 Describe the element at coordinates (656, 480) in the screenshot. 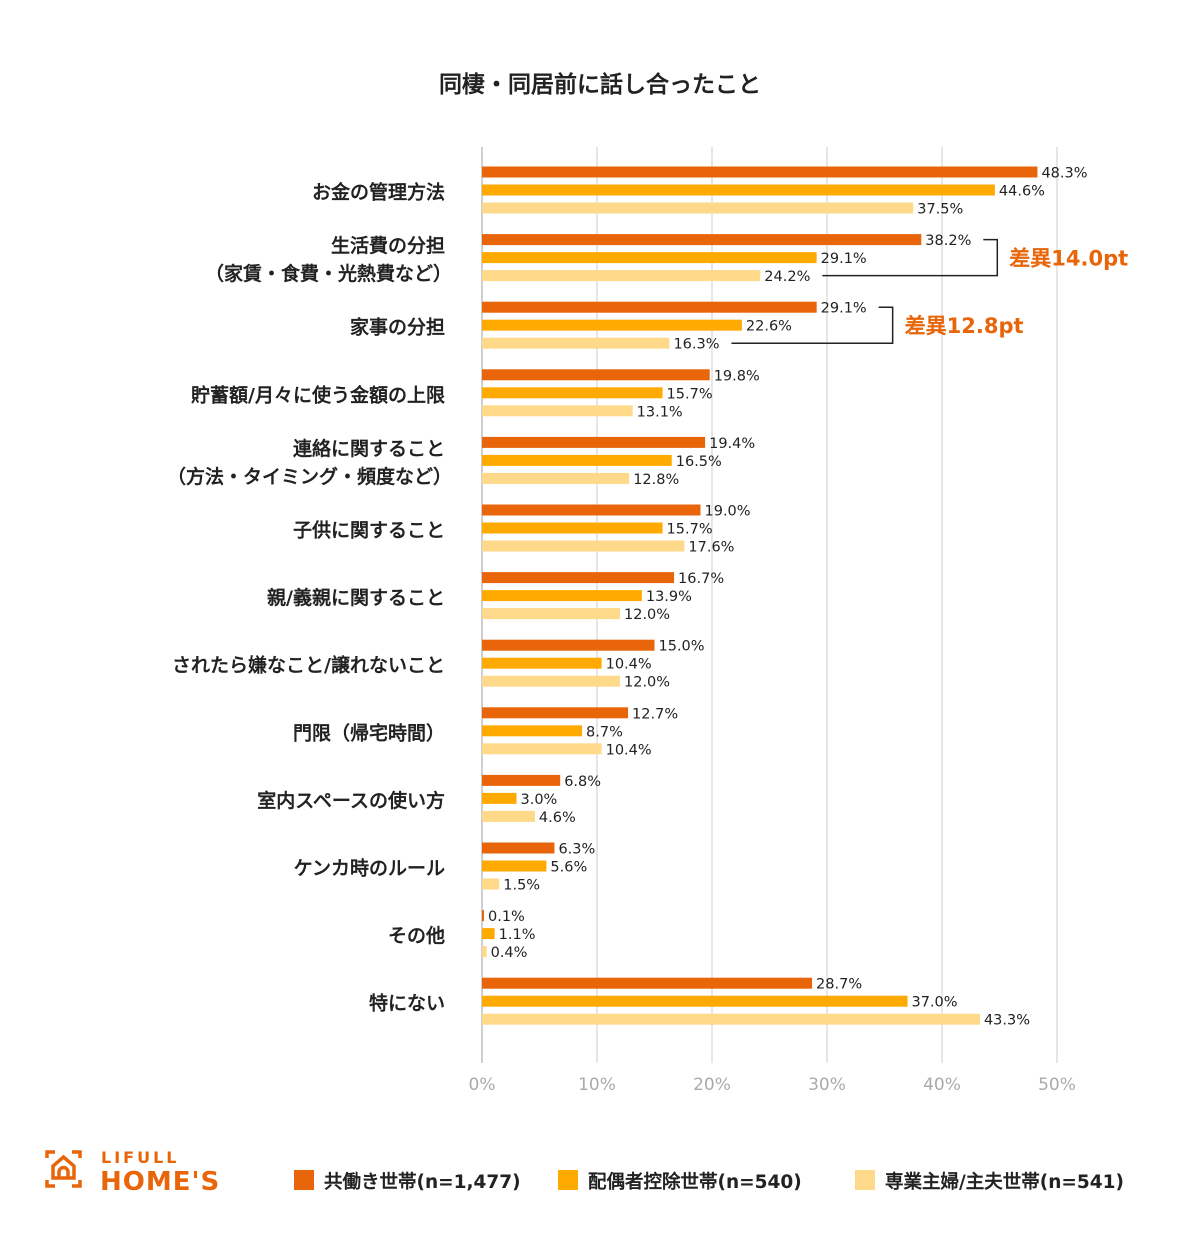

I see `data-label: 12.8%` at that location.